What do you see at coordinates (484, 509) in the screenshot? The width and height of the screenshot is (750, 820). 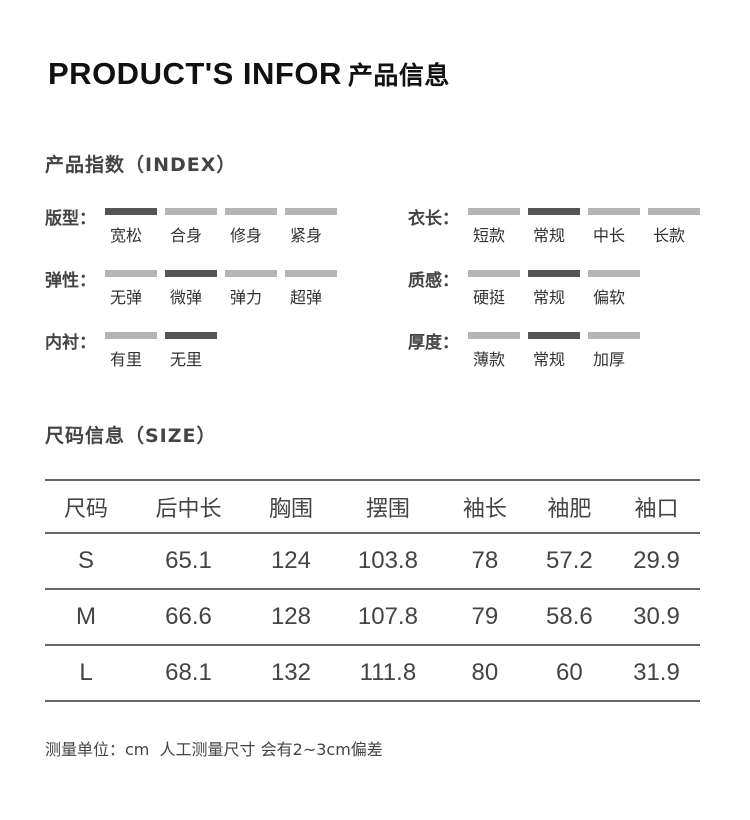 I see `column-header: 袖长` at bounding box center [484, 509].